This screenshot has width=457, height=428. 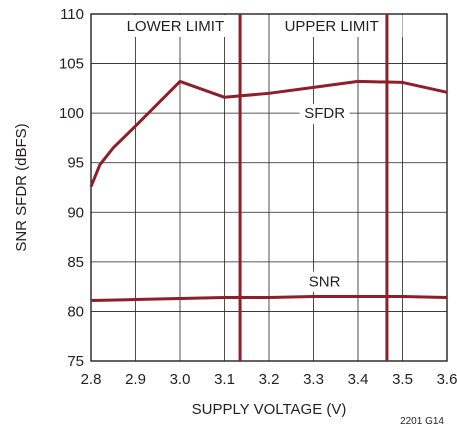 I want to click on series-label-snr: SNR, so click(x=325, y=282).